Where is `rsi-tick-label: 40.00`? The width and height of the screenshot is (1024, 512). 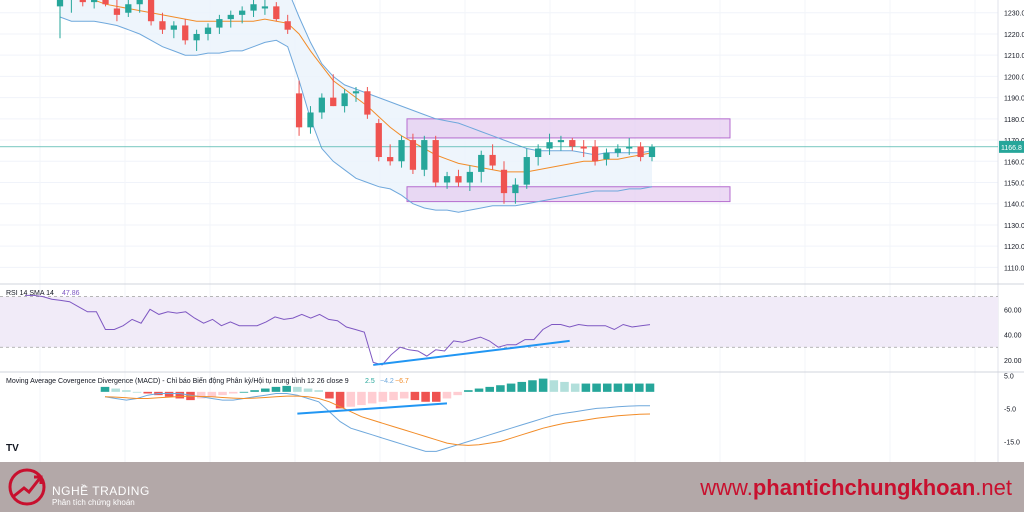
rsi-tick-label: 40.00 is located at coordinates (1013, 336).